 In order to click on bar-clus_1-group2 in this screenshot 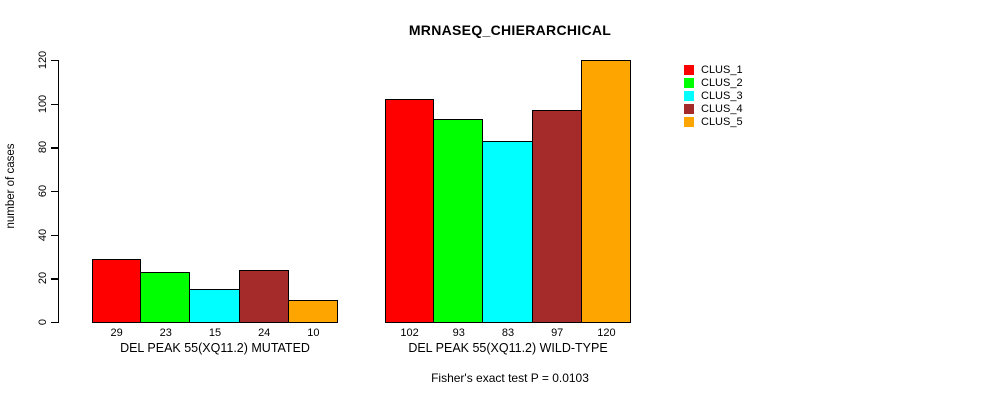, I will do `click(410, 211)`.